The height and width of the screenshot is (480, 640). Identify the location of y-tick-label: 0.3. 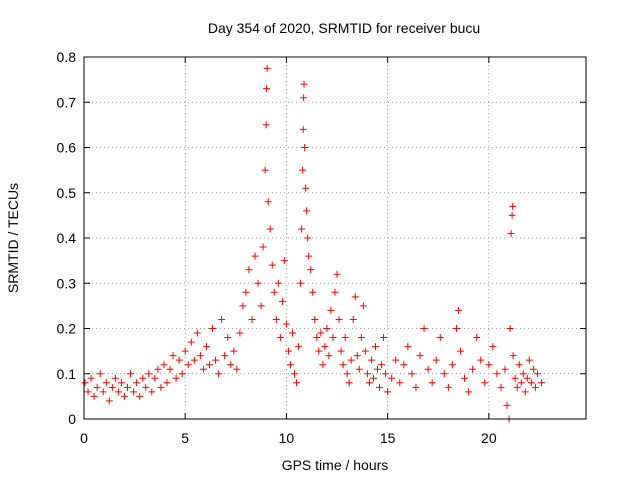
(67, 283).